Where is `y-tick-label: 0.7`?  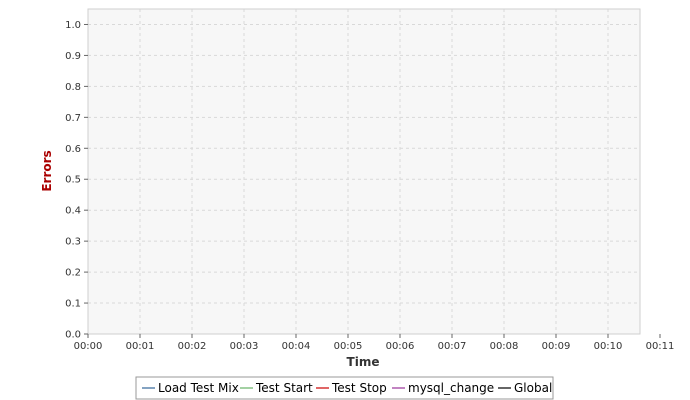 y-tick-label: 0.7 is located at coordinates (73, 118).